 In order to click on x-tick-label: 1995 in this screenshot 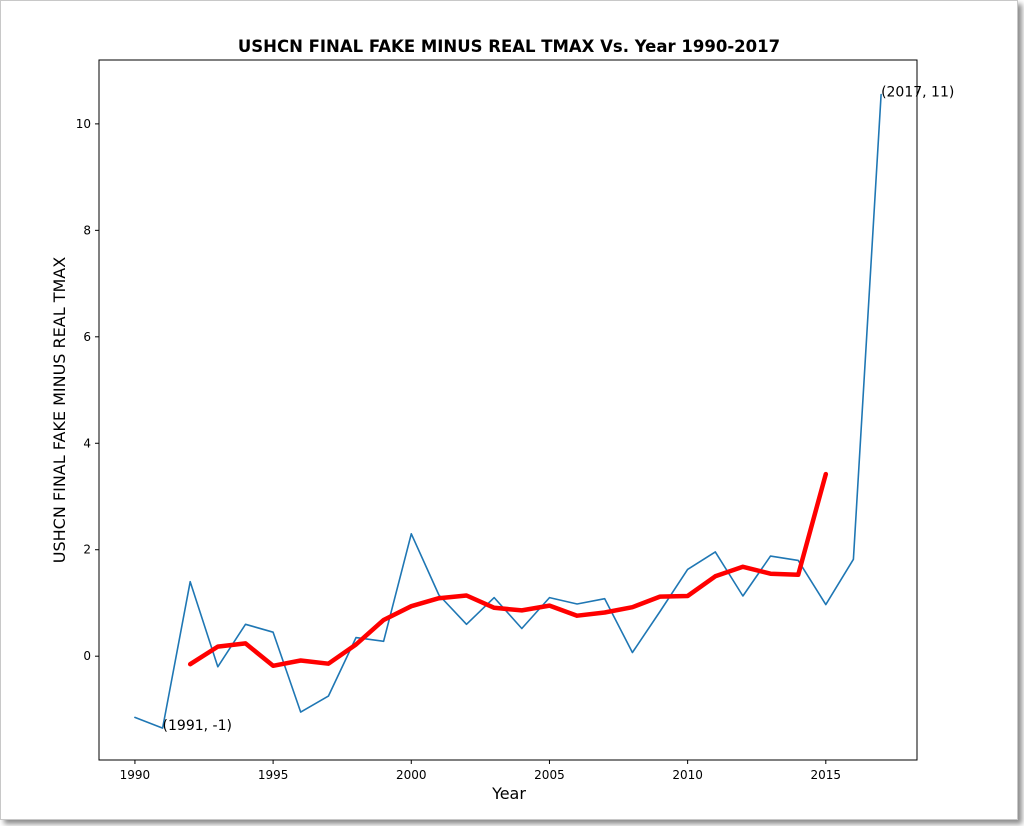, I will do `click(273, 775)`.